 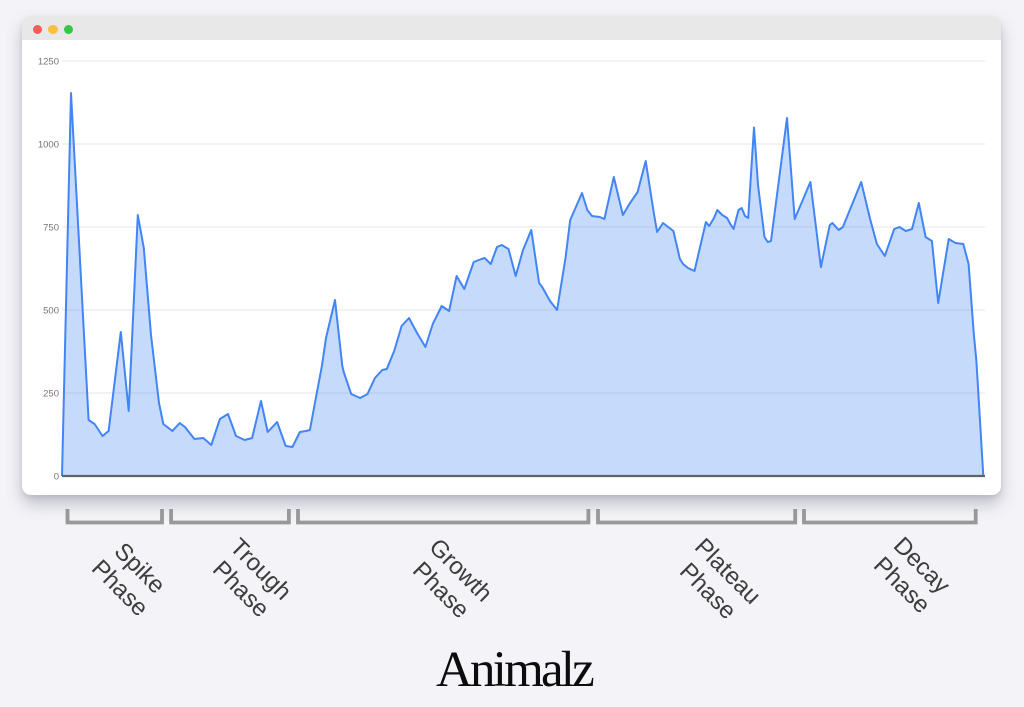 What do you see at coordinates (129, 578) in the screenshot?
I see `svg-text: SpikePhase` at bounding box center [129, 578].